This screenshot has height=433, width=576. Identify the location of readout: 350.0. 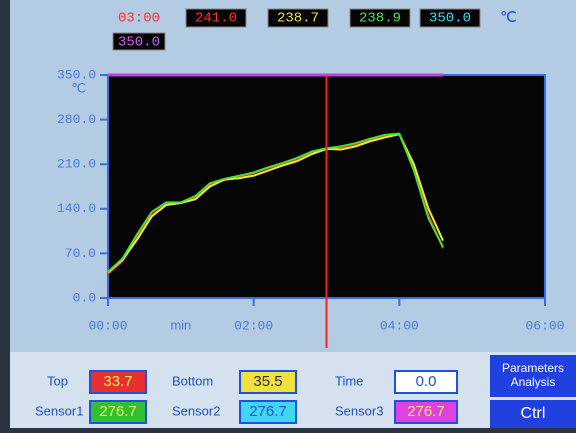
(450, 19).